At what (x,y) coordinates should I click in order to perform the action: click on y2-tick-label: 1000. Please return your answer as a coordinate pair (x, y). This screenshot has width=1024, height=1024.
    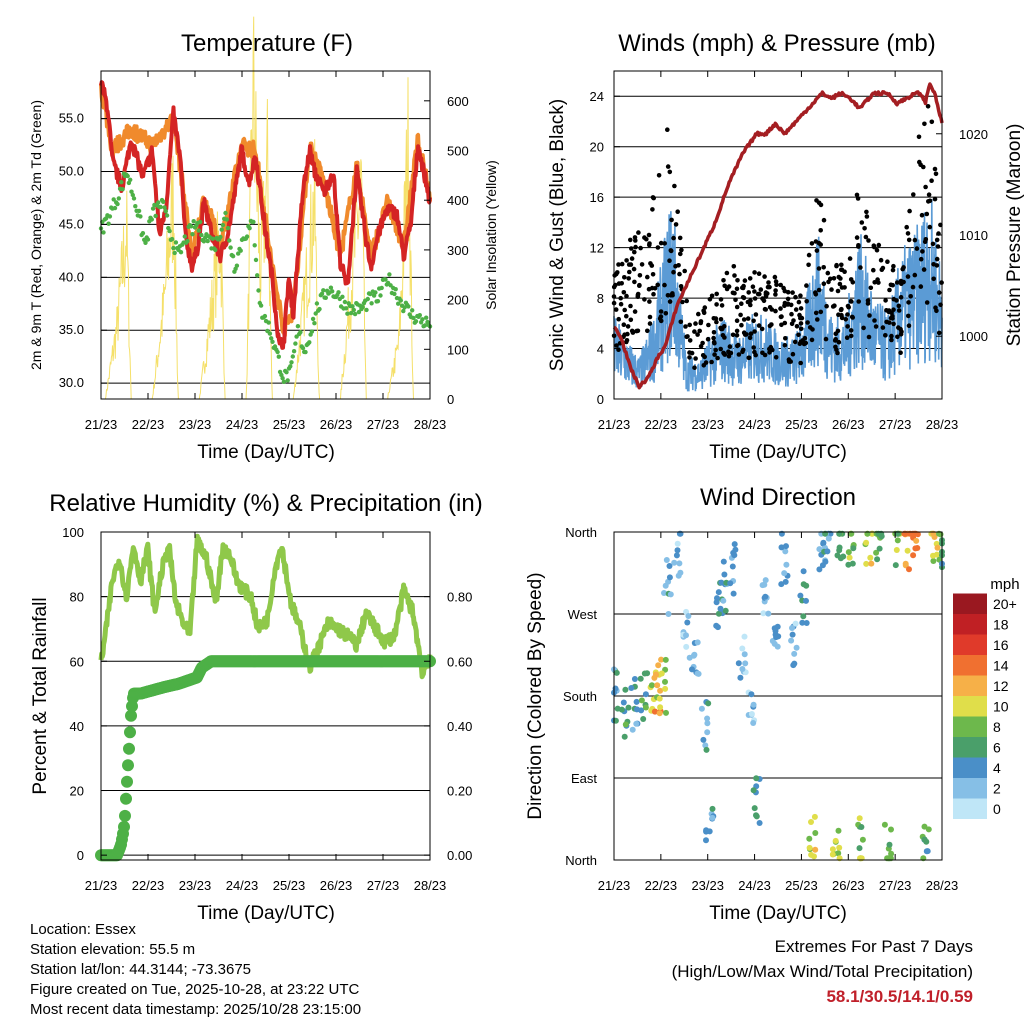
    Looking at the image, I should click on (973, 336).